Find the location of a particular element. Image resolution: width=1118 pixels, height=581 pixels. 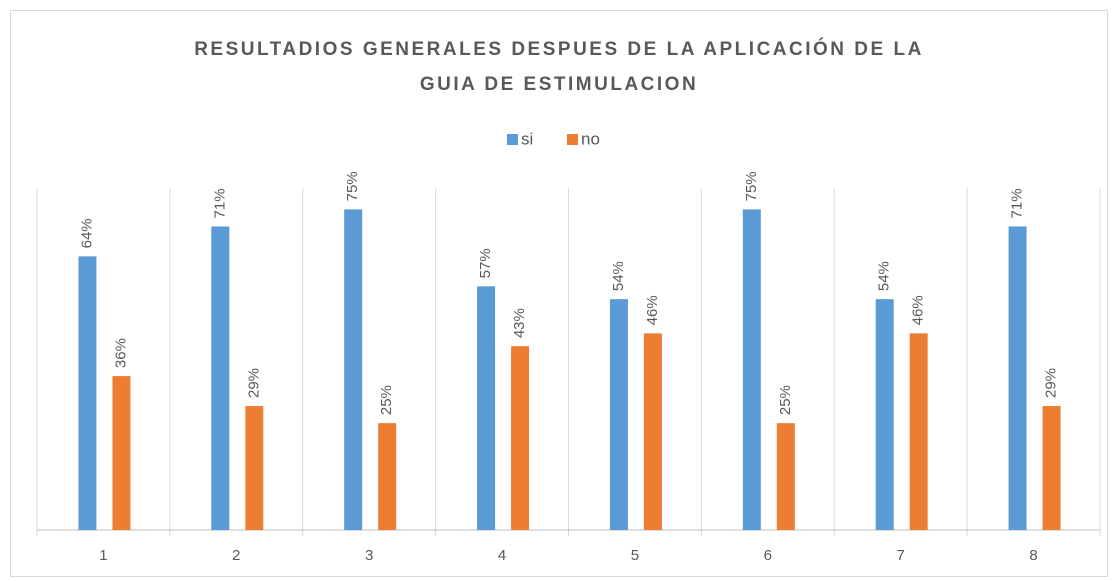

x-tick-label: 3 is located at coordinates (369, 555).